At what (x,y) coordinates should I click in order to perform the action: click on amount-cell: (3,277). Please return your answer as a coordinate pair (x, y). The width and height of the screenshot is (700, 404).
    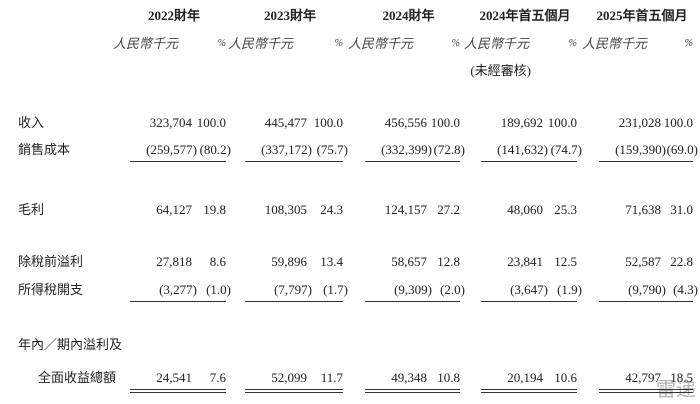
    Looking at the image, I should click on (178, 289).